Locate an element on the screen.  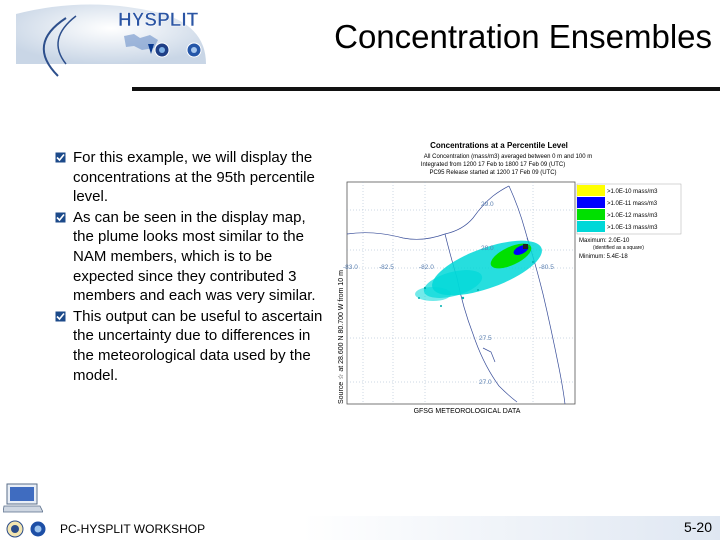
lon-label: -82.5 is located at coordinates (386, 267).